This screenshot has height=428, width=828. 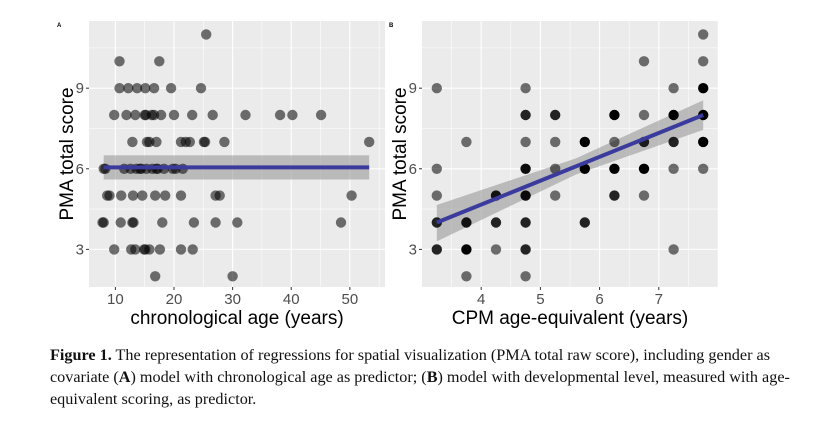 I want to click on panel-a-x-ticks: 10 20 30 40 50, so click(x=232, y=297).